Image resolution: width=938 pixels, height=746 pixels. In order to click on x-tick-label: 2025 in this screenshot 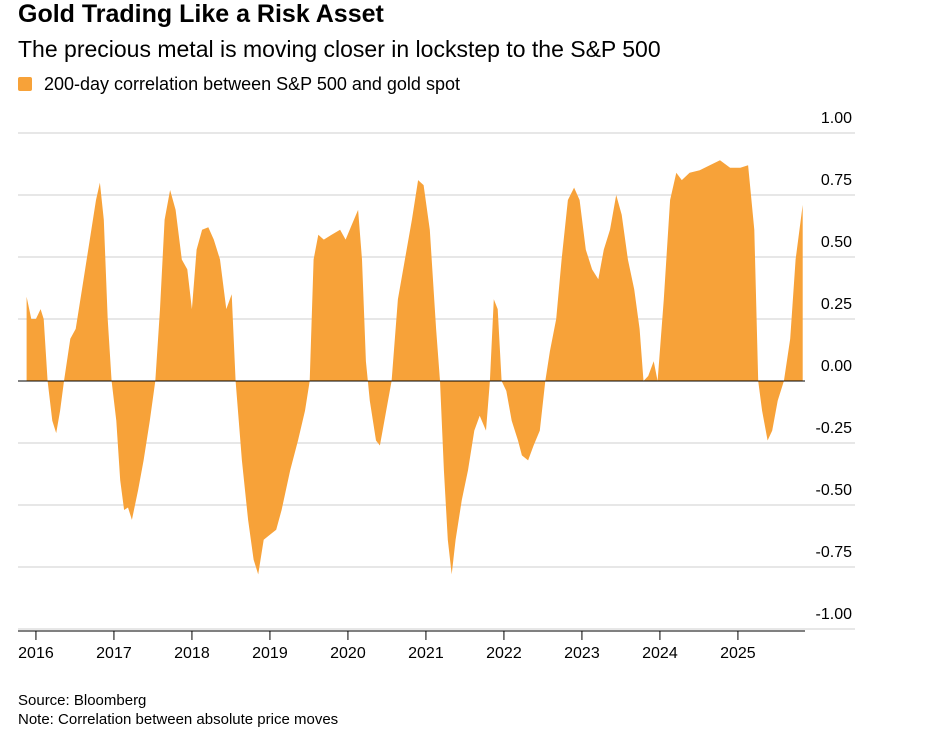, I will do `click(738, 653)`.